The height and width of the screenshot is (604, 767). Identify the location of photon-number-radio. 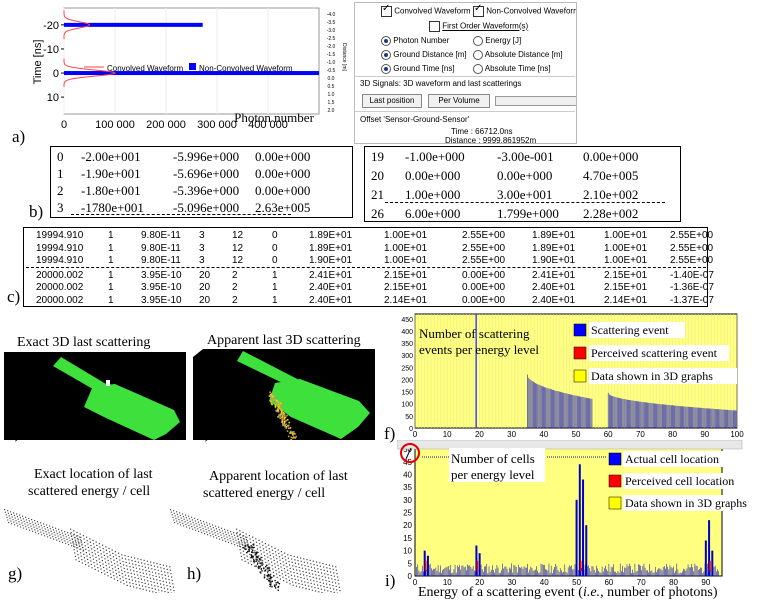
(386, 41).